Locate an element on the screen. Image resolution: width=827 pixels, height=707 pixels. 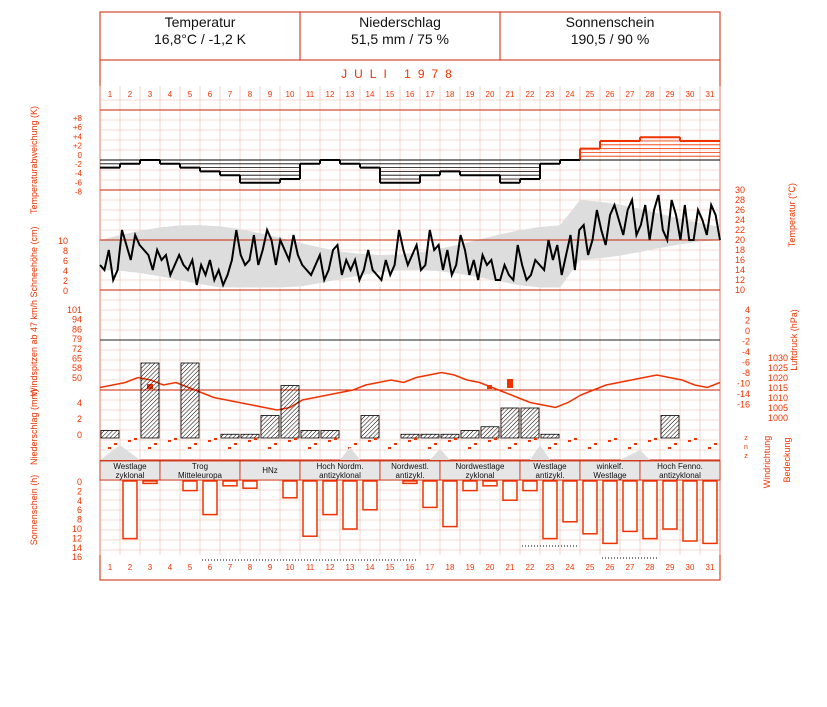
day-label-top: 16 is located at coordinates (410, 94).